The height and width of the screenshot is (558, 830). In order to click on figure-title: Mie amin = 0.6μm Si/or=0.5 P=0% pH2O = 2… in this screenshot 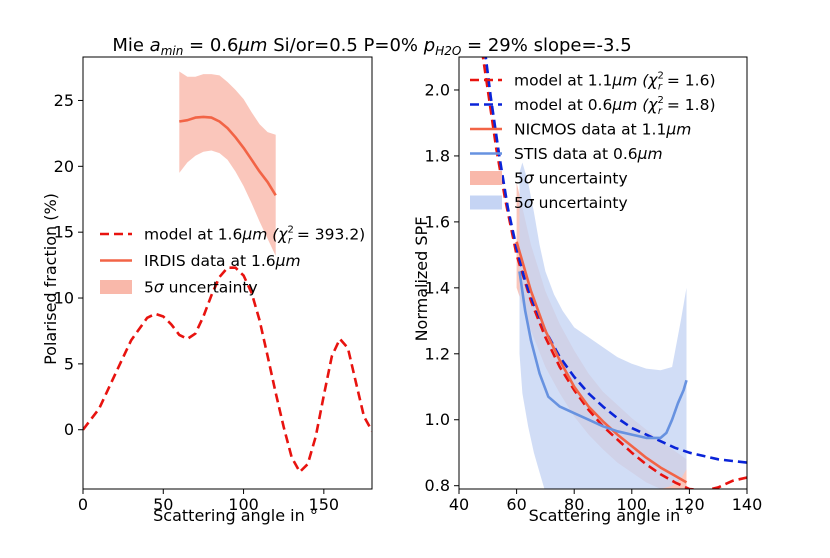, I will do `click(371, 46)`.